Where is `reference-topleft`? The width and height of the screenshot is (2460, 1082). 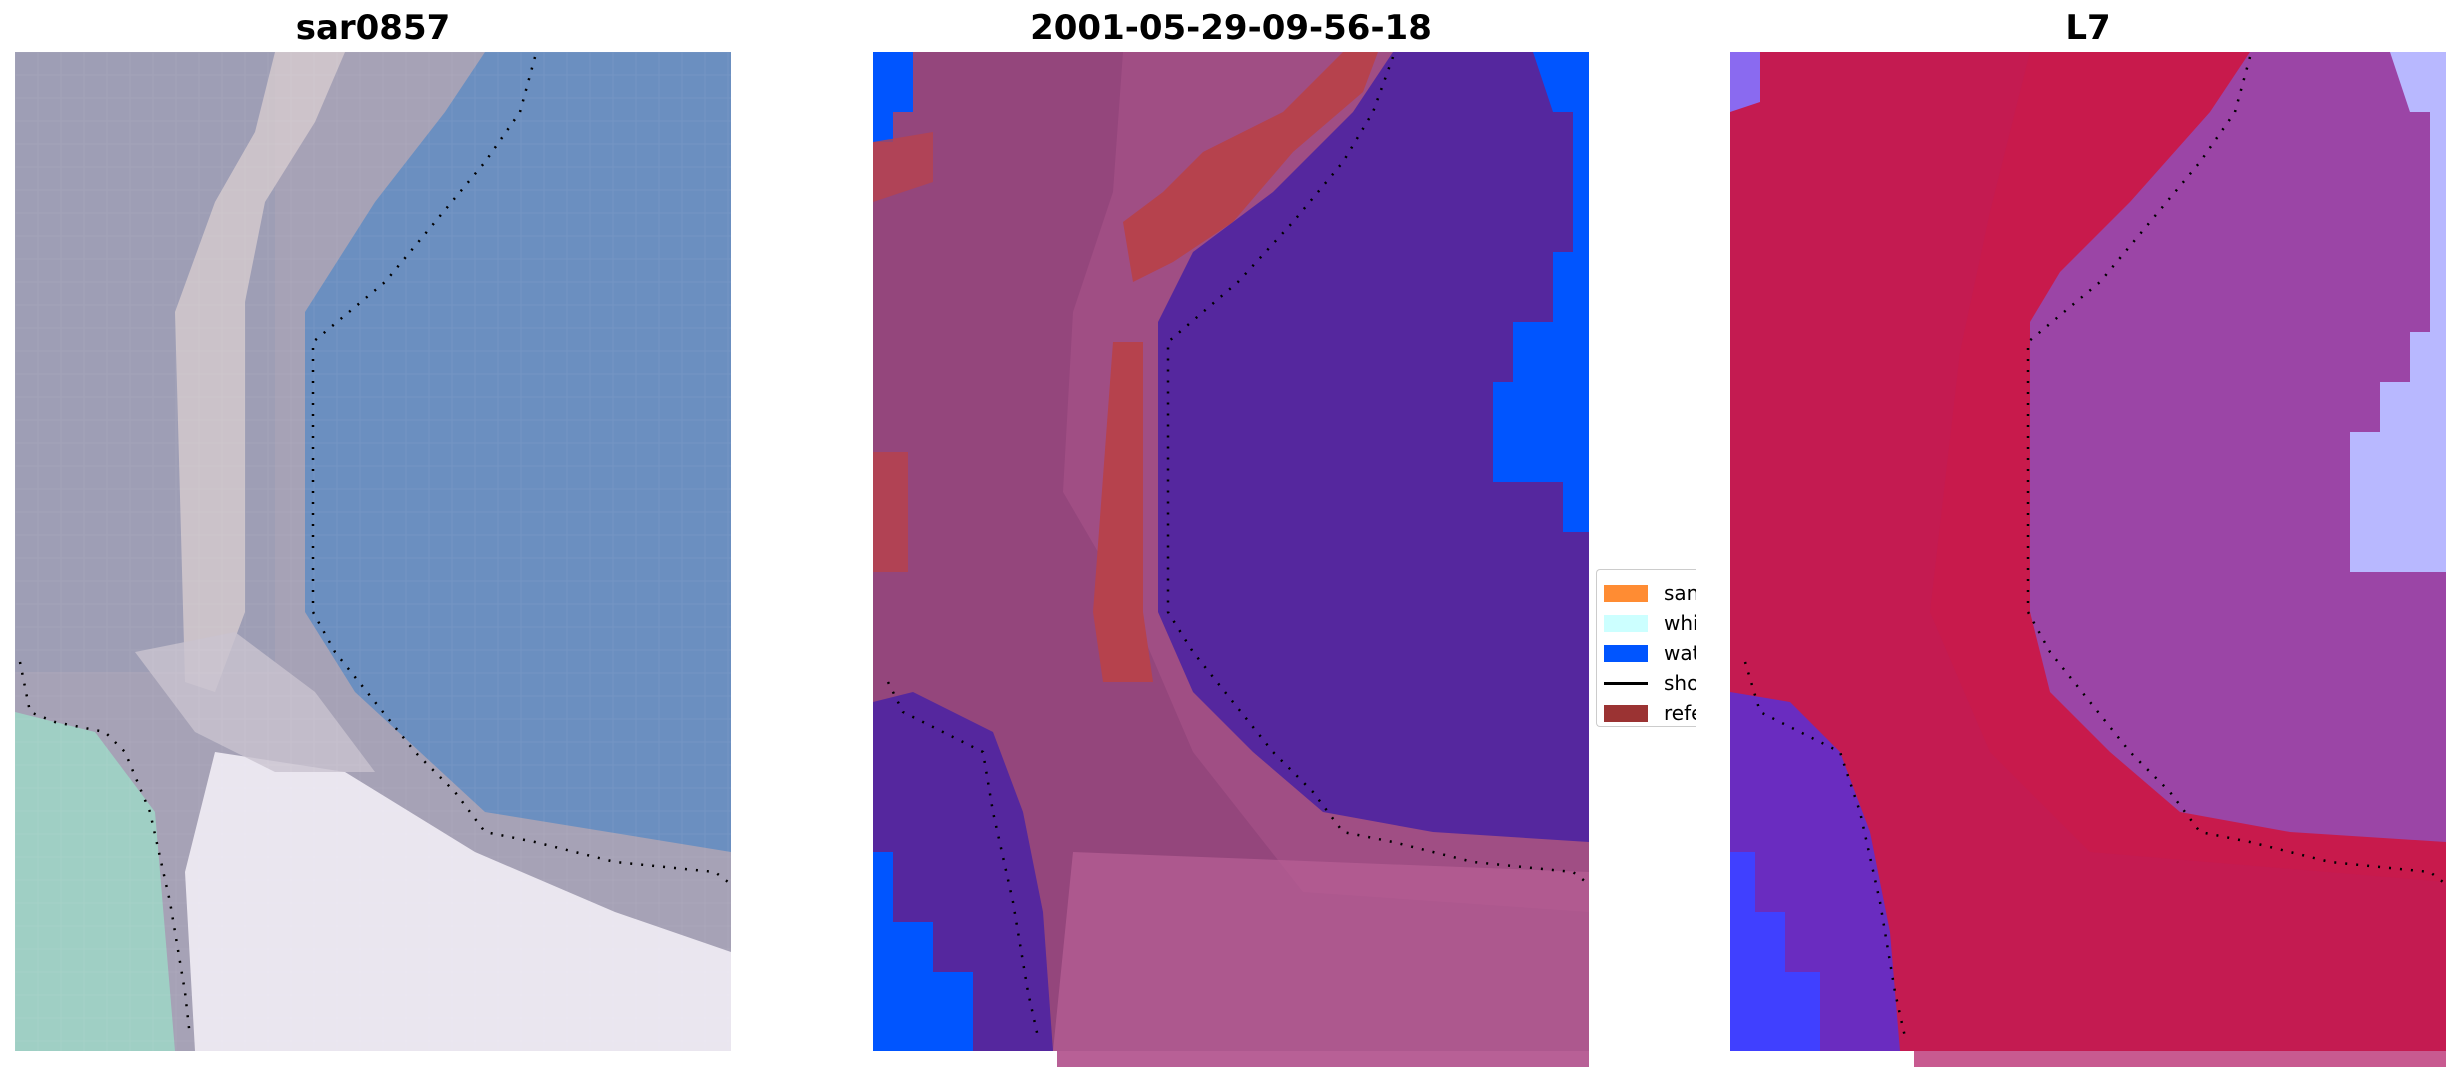 reference-topleft is located at coordinates (903, 167).